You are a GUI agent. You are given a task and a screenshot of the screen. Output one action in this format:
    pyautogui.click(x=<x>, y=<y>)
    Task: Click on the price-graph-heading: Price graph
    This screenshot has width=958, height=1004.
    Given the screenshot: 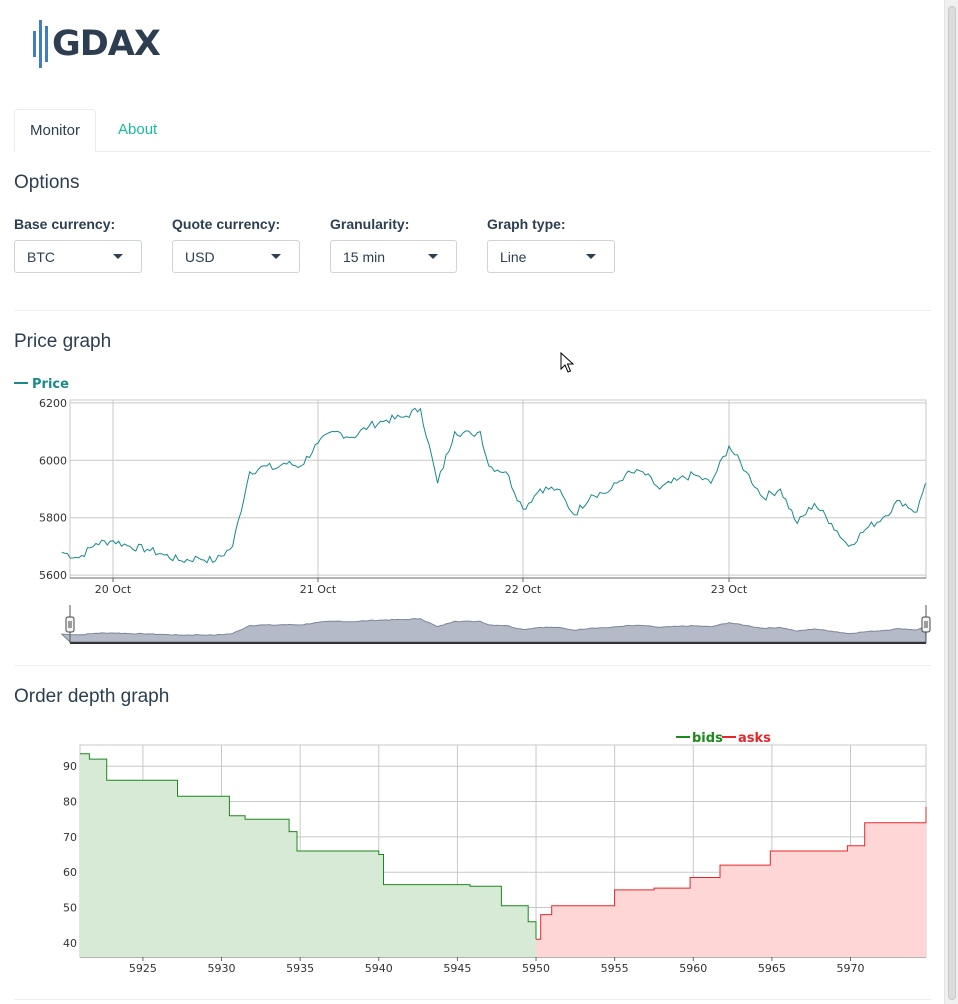 What is the action you would take?
    pyautogui.click(x=63, y=341)
    